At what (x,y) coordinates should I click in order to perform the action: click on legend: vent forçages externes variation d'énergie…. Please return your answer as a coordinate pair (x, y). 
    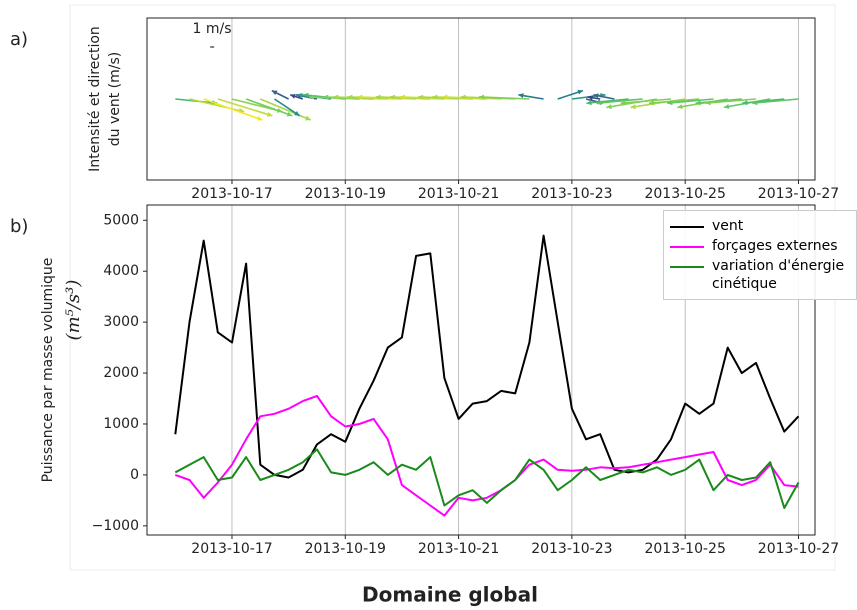
    Looking at the image, I should click on (760, 255).